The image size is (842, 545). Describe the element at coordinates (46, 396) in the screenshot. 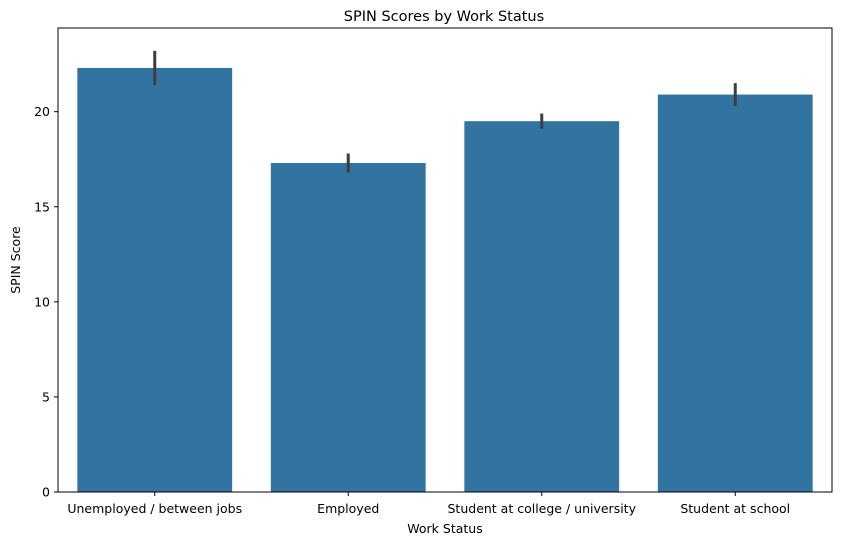

I see `y-tick-label-5: 5` at that location.